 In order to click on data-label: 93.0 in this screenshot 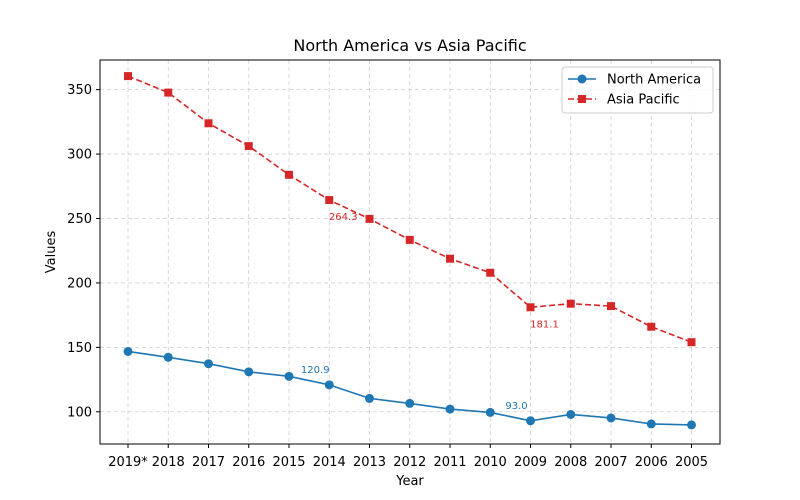, I will do `click(516, 406)`.